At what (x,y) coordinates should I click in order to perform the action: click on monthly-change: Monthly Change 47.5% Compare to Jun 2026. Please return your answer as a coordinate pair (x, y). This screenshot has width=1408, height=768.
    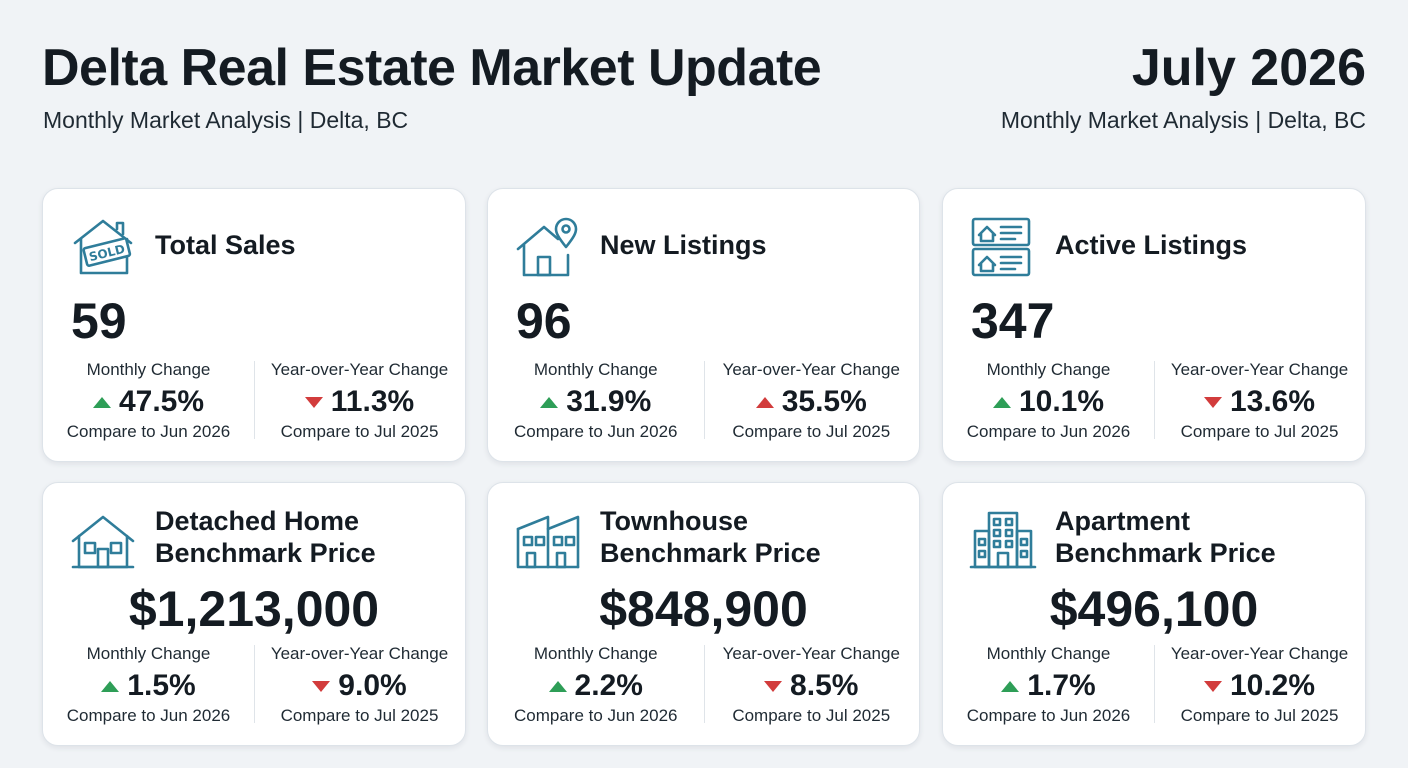
    Looking at the image, I should click on (148, 401).